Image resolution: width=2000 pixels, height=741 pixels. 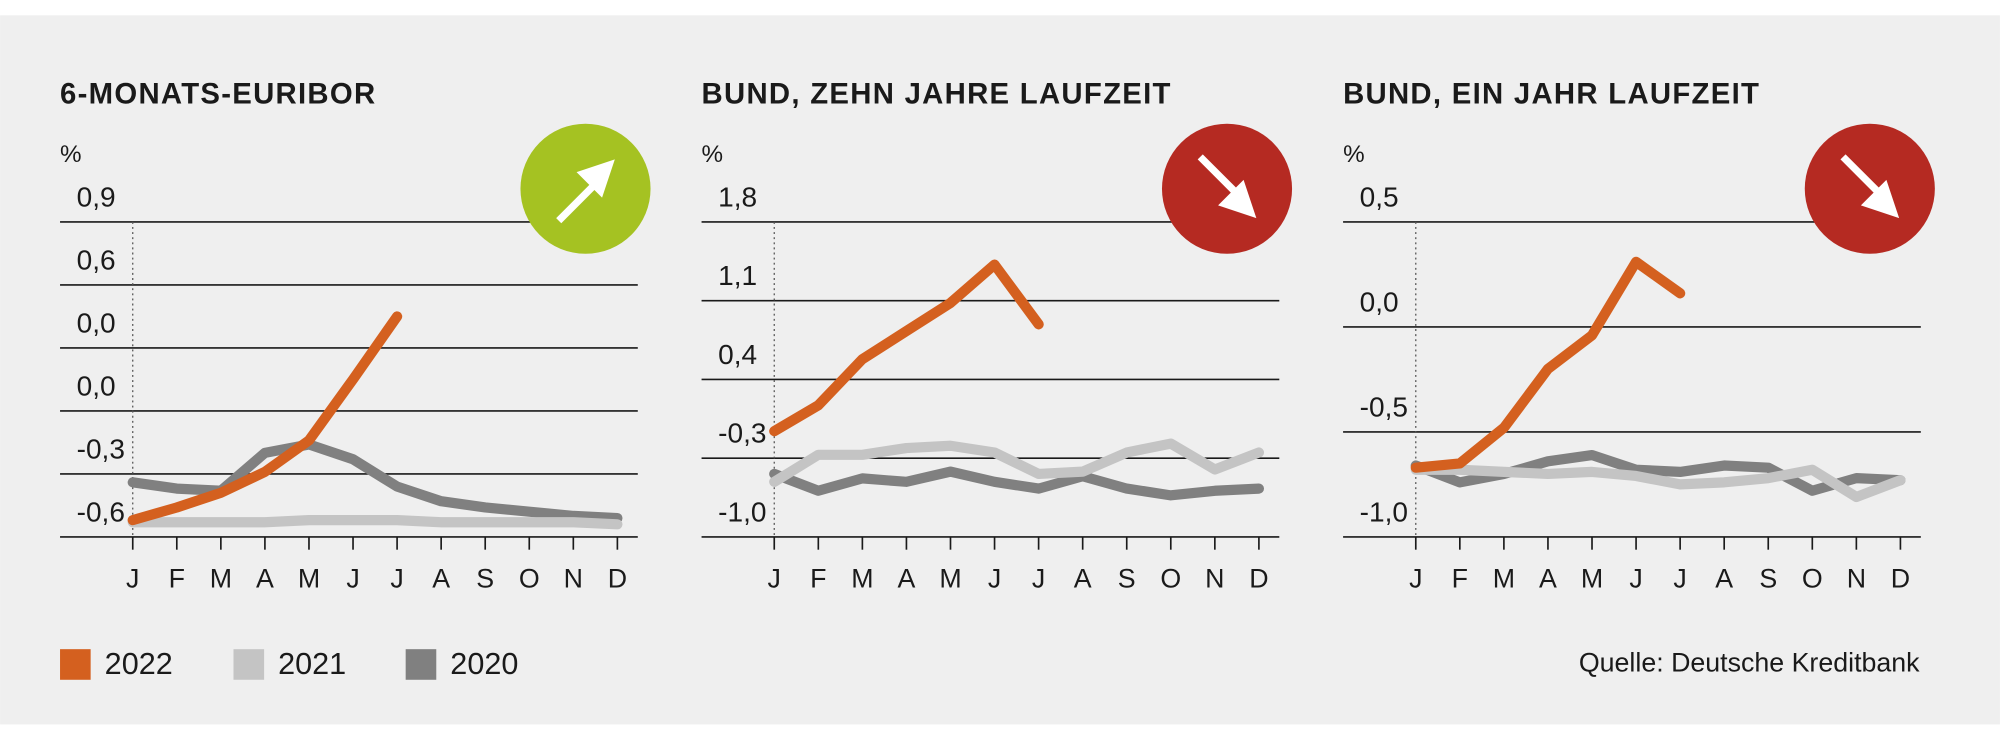 I want to click on legend: 2022 2021 2020, so click(x=289, y=664).